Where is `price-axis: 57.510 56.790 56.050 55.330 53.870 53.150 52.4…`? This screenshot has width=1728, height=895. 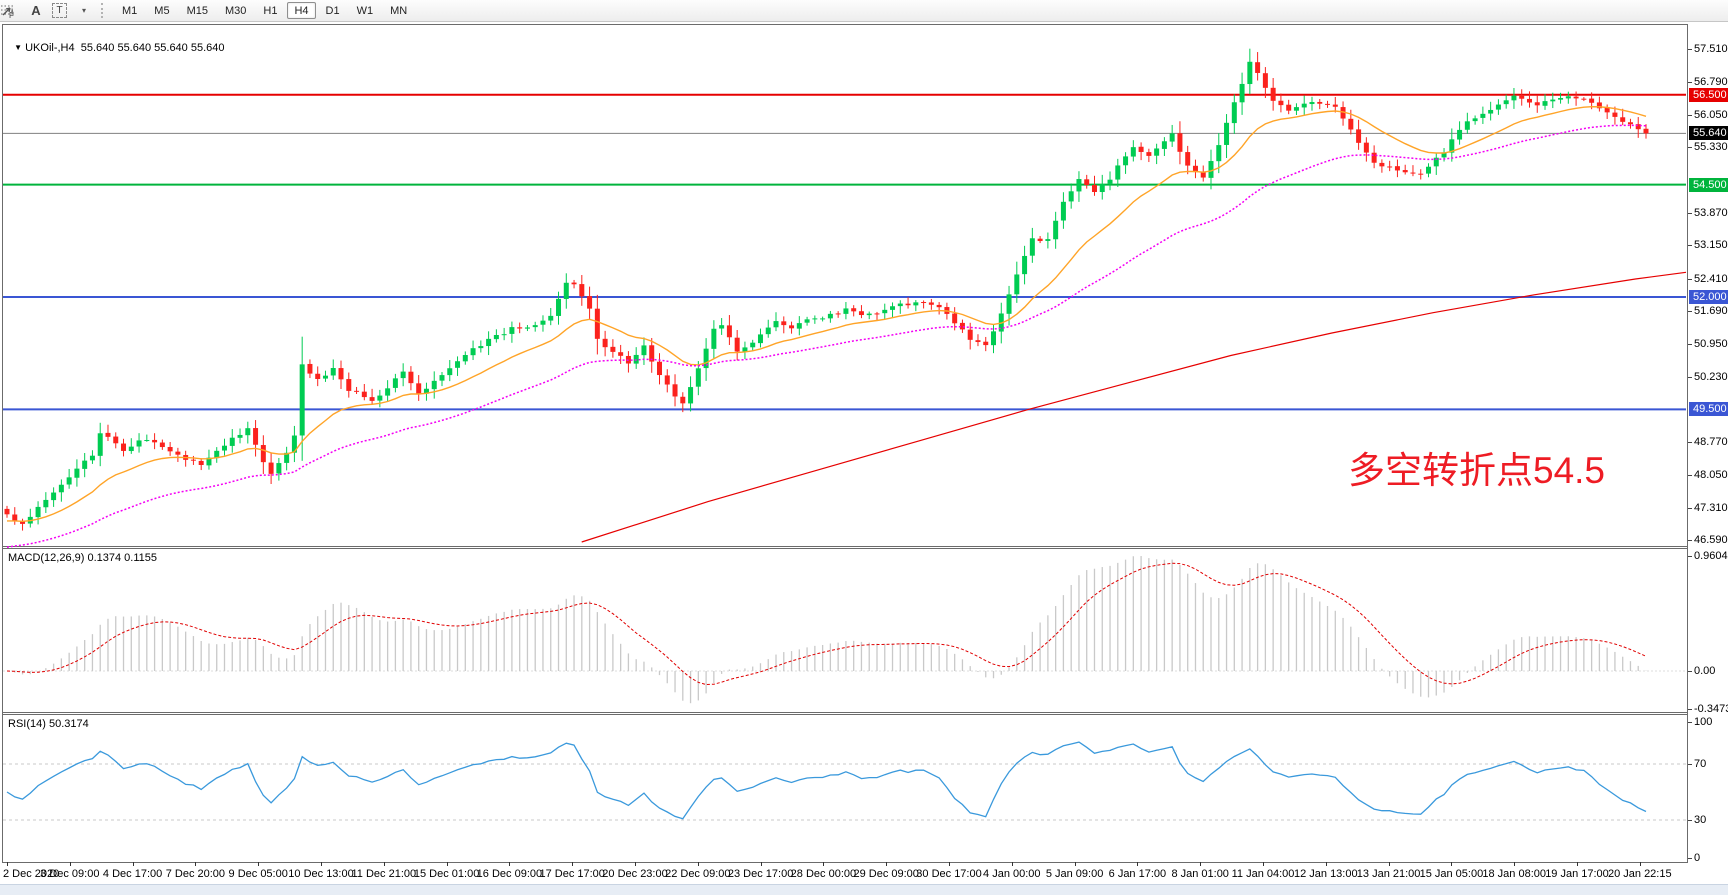
price-axis: 57.510 56.790 56.050 55.330 53.870 53.150 52.4… is located at coordinates (1708, 444).